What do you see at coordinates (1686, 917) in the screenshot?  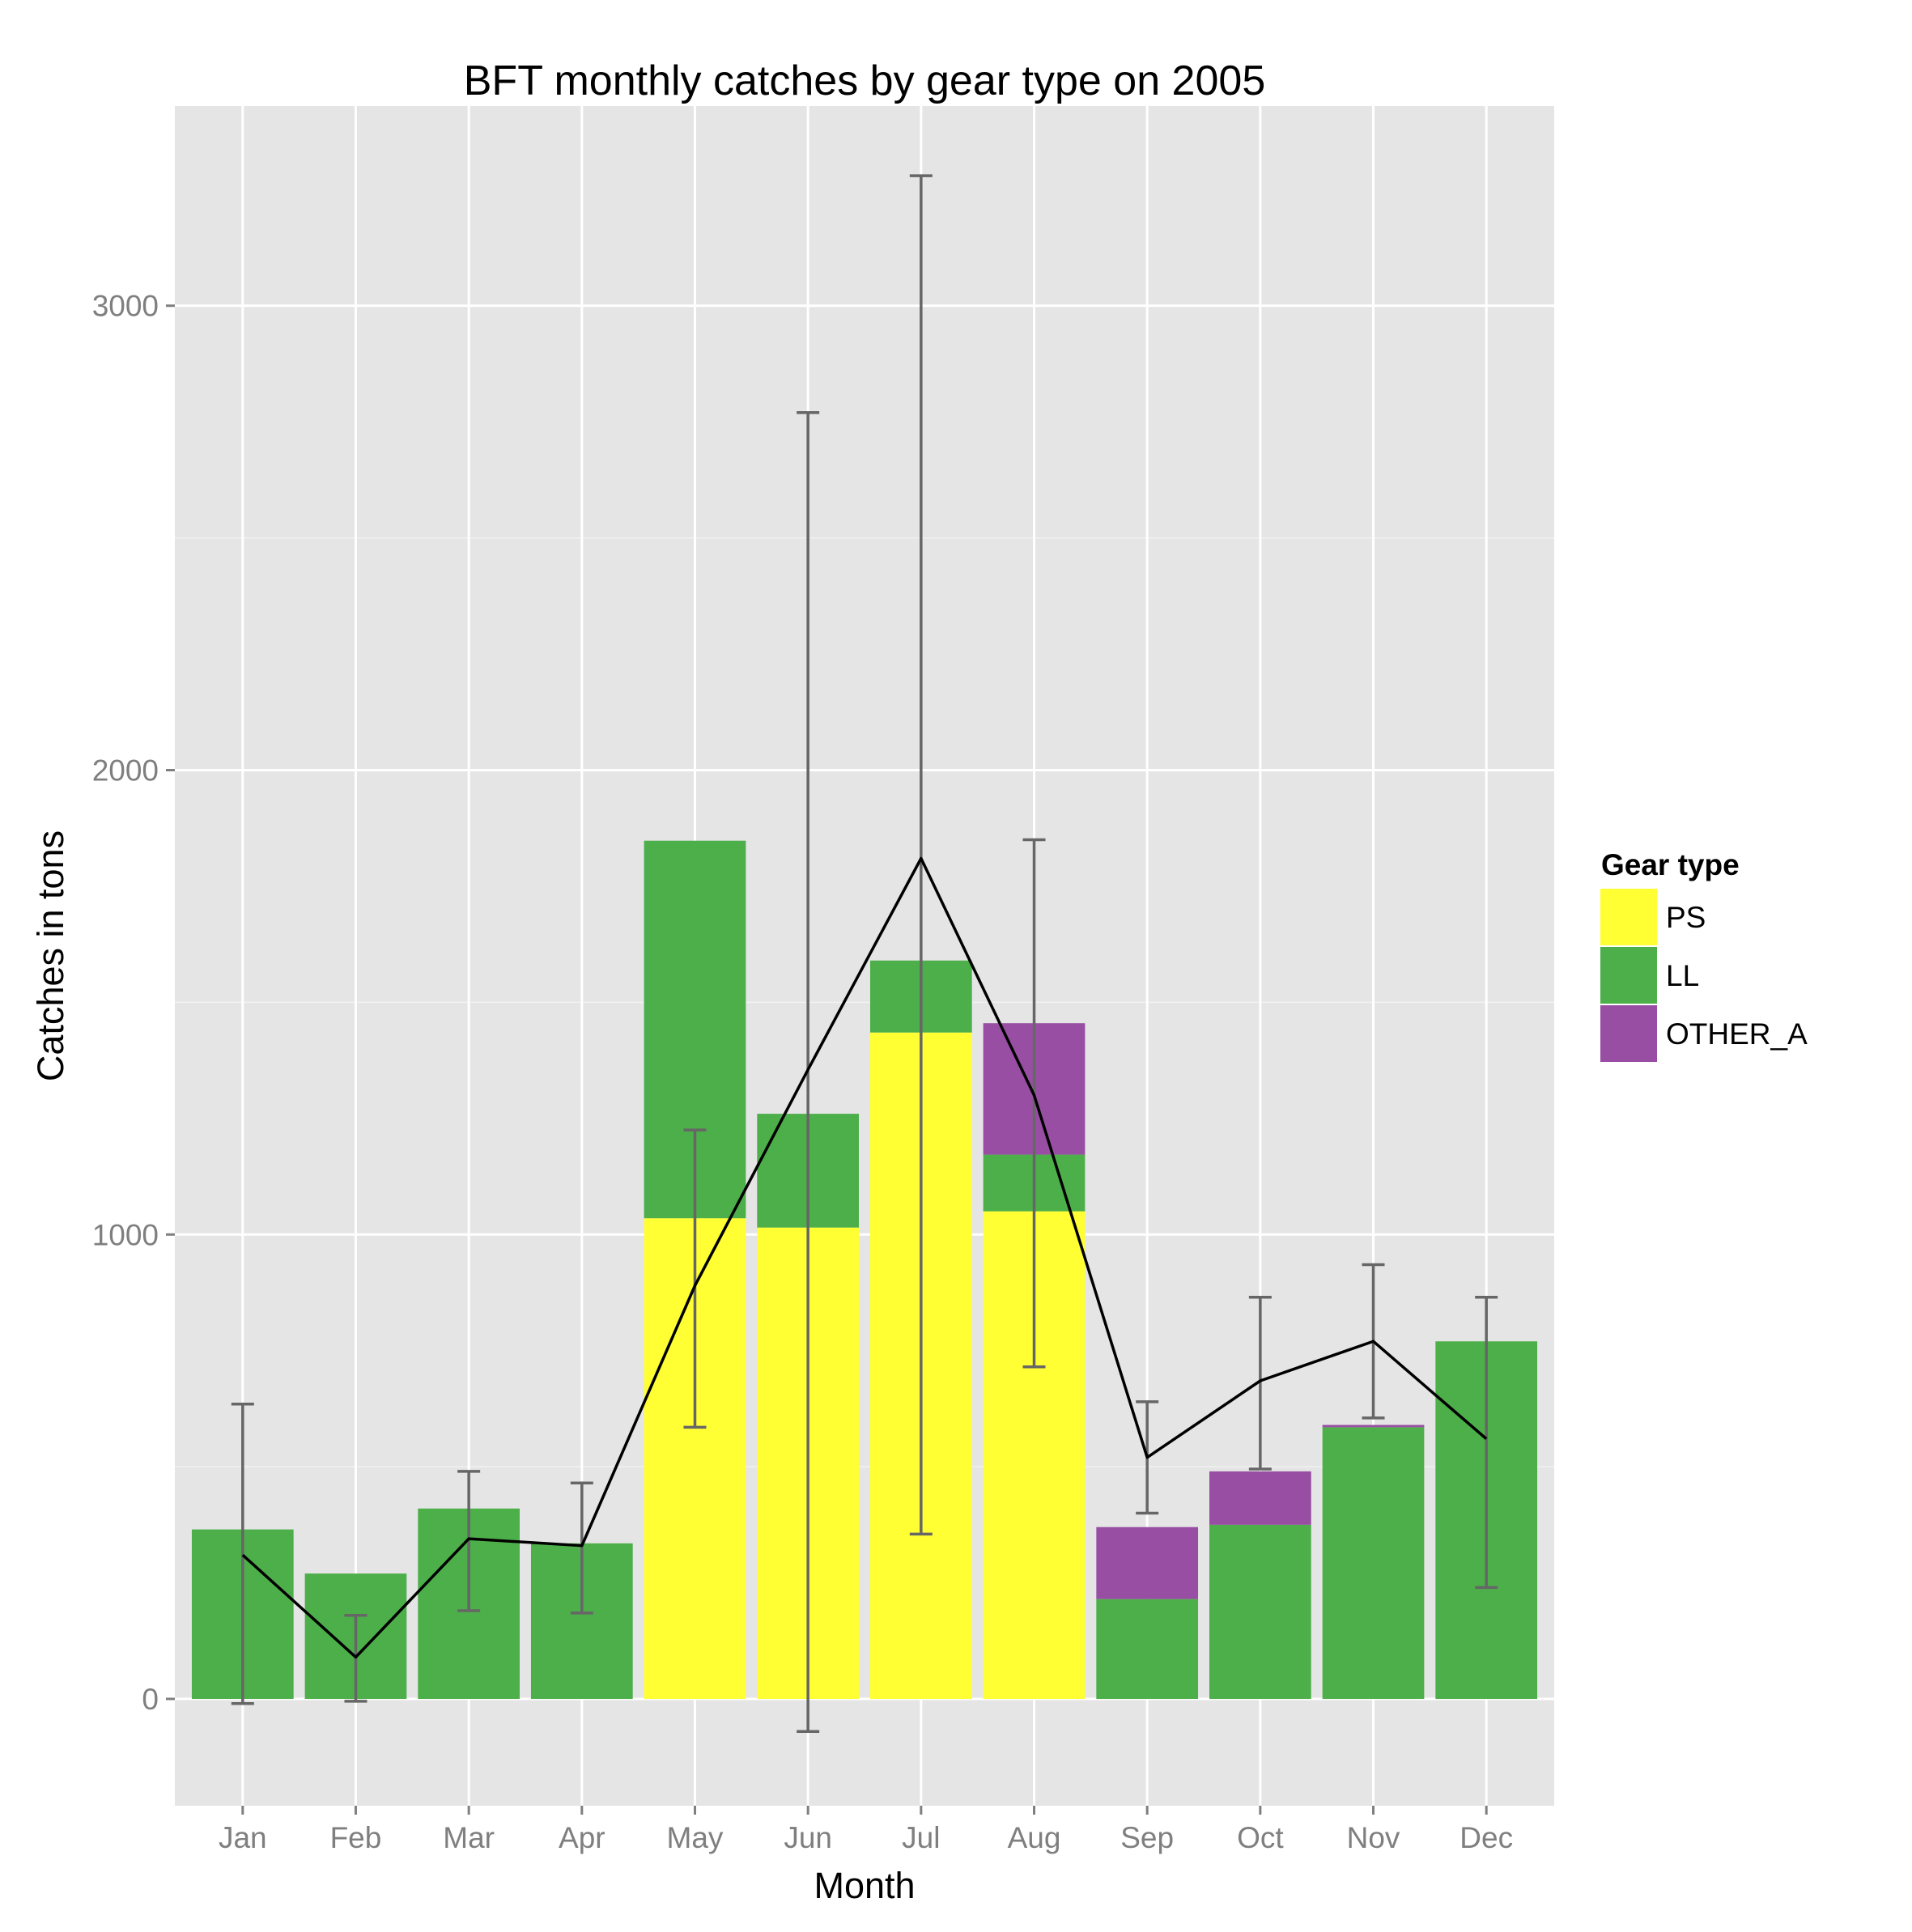 I see `legend-label-ps: PS` at bounding box center [1686, 917].